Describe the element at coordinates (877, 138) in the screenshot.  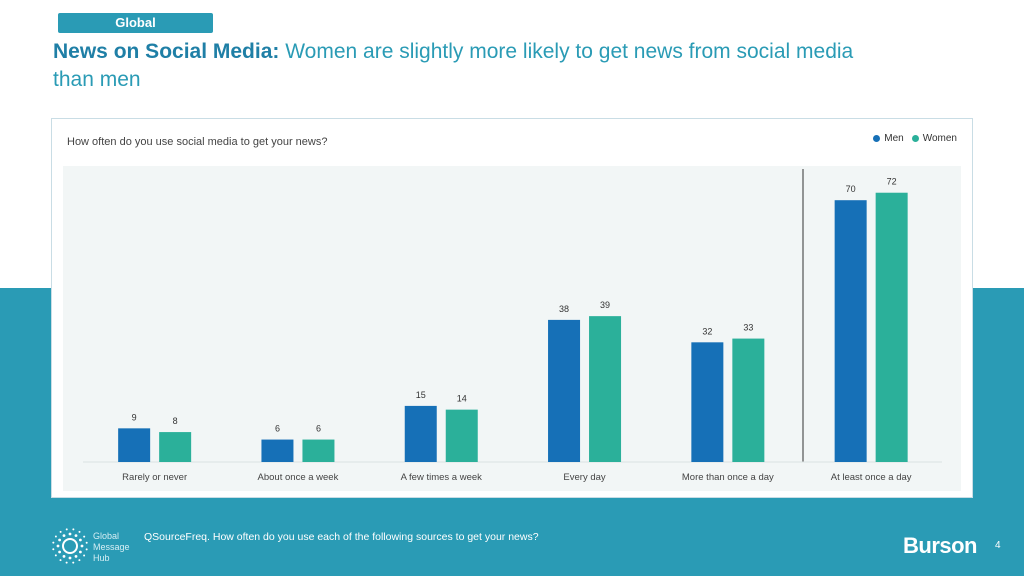
I see `legend-dot-men` at that location.